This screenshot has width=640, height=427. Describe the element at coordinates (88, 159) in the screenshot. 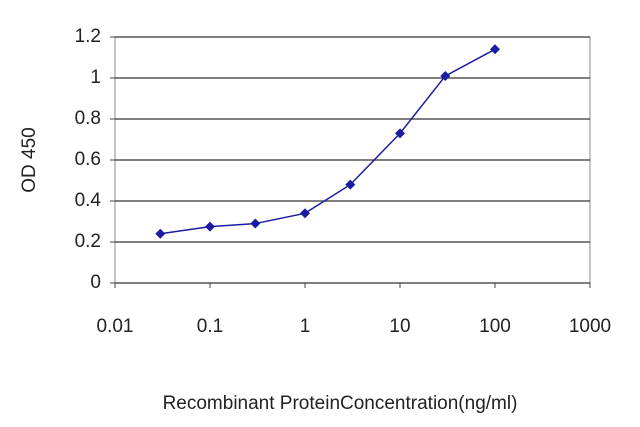

I see `y-tick-label: 0.6` at that location.